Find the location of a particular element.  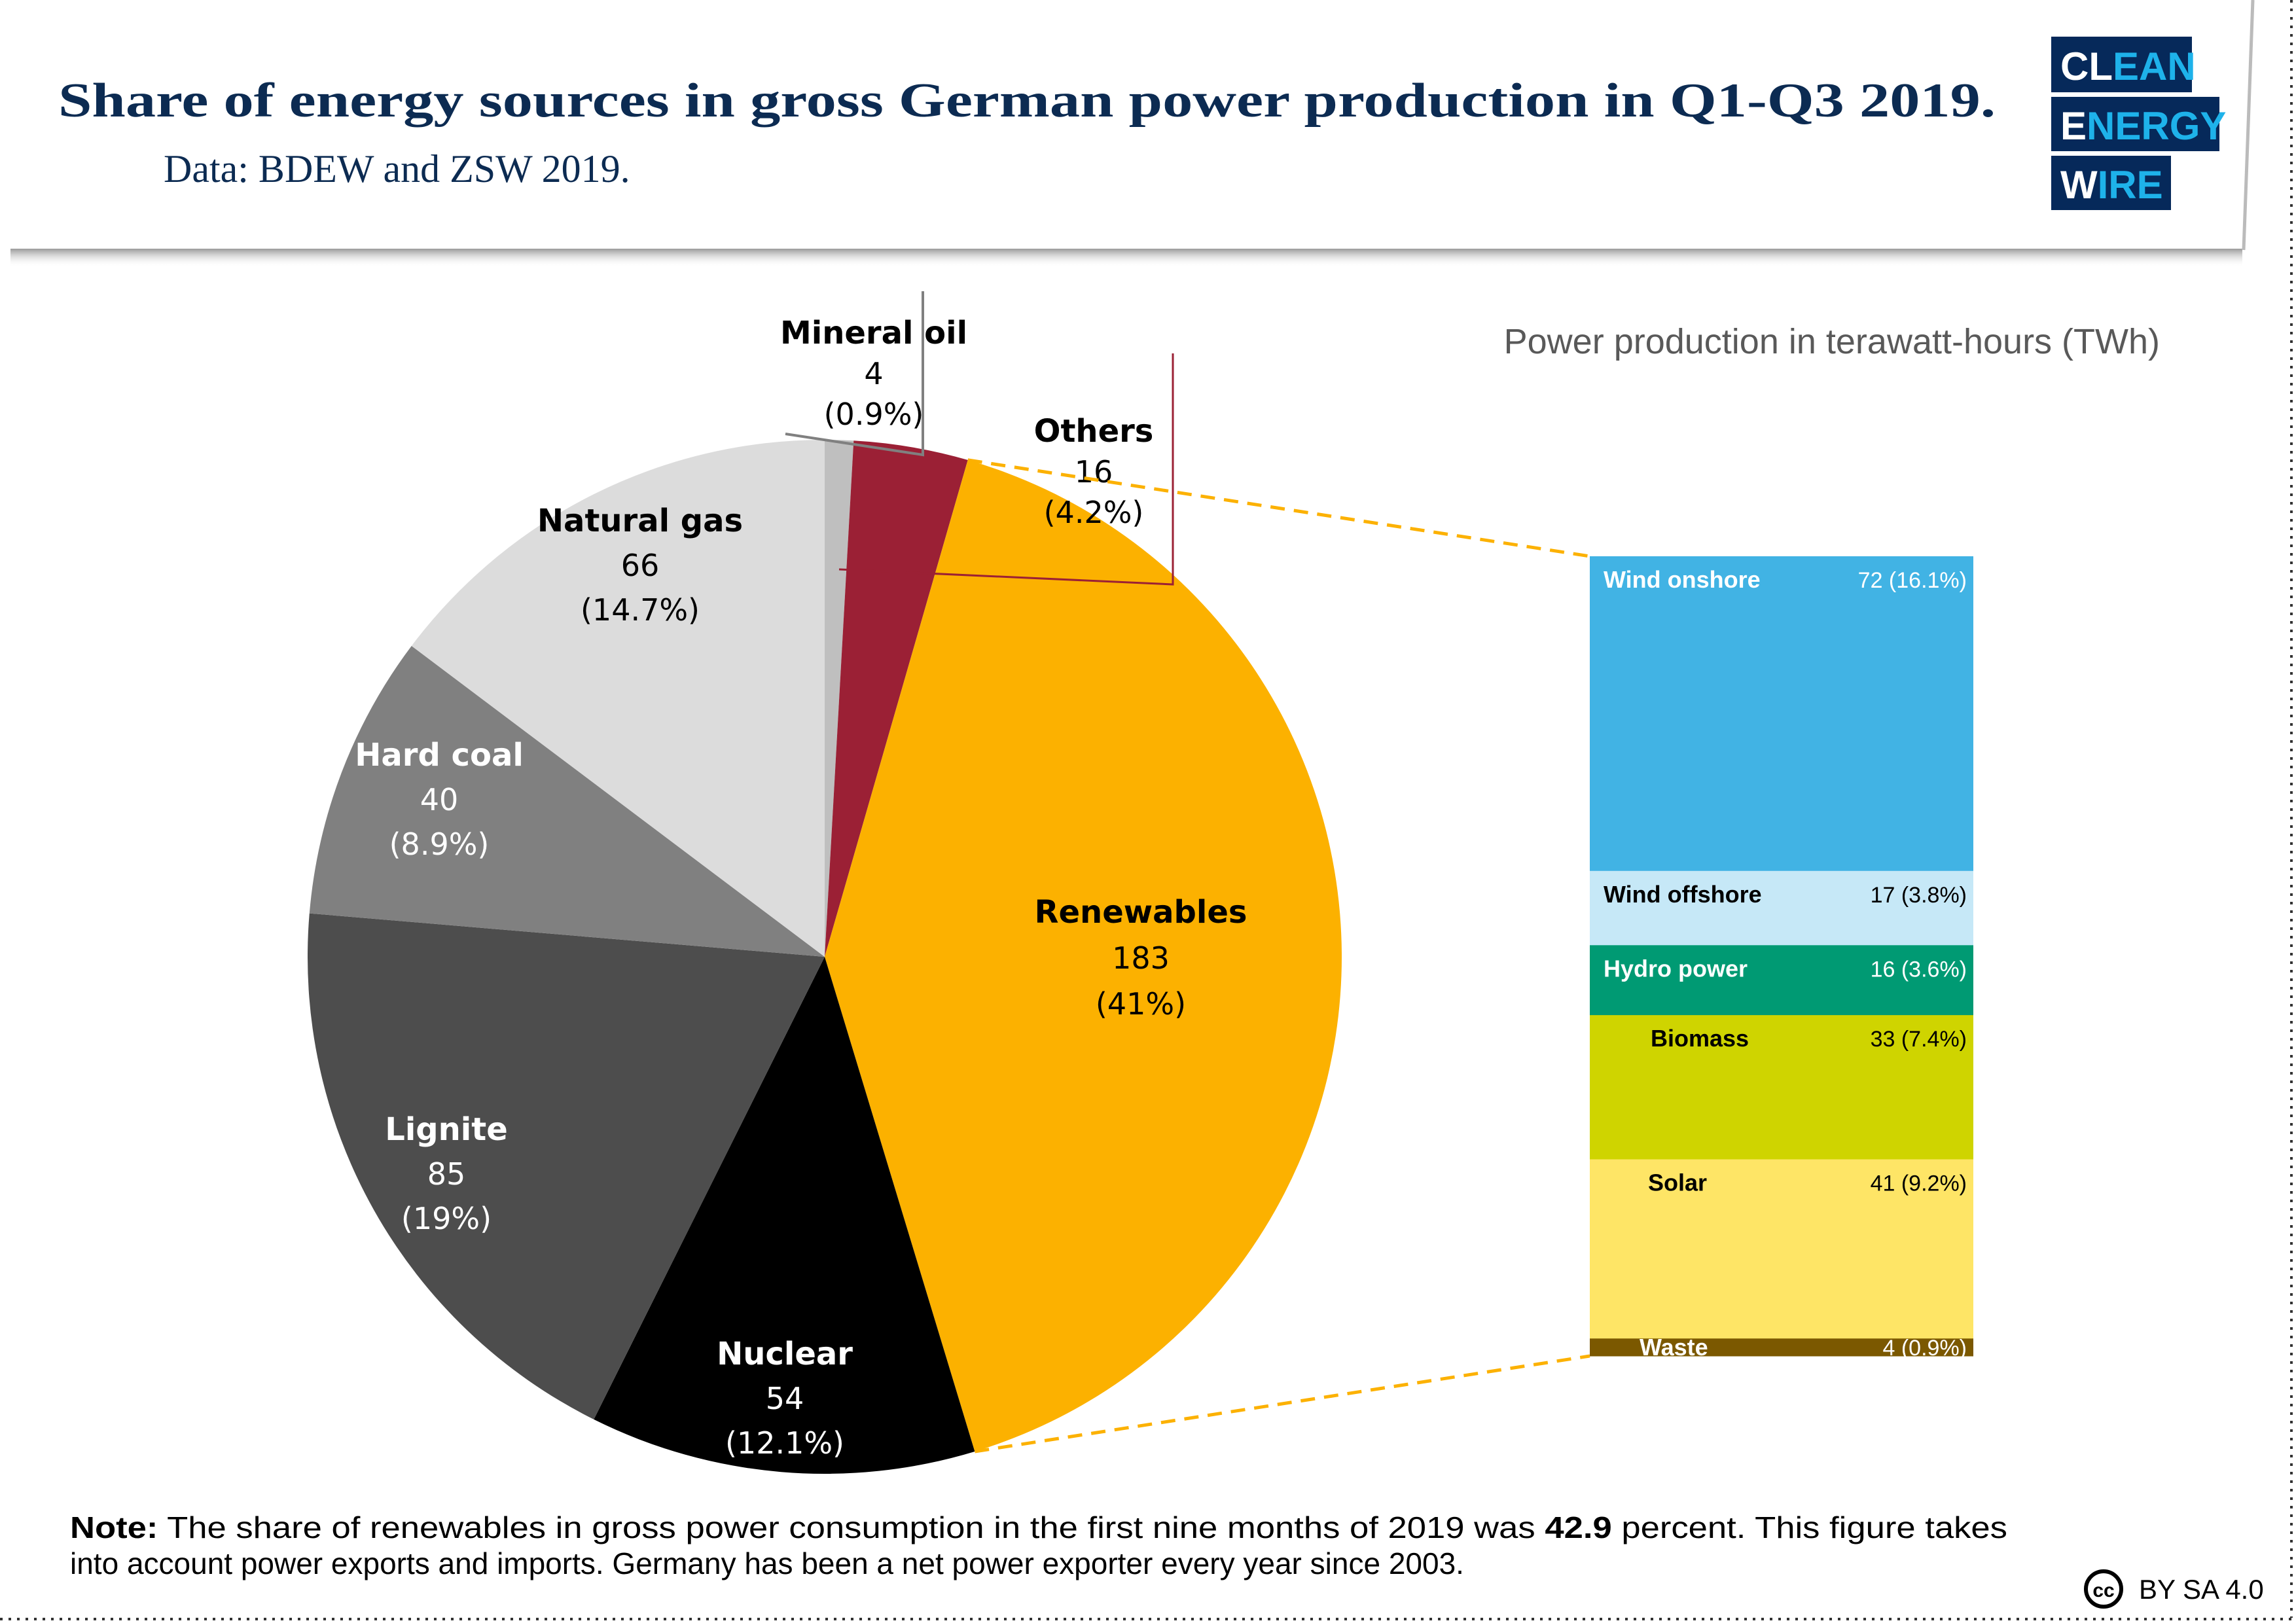

bar-segment-hydro-power: Hydro power 16 (3.6%) is located at coordinates (1781, 981).